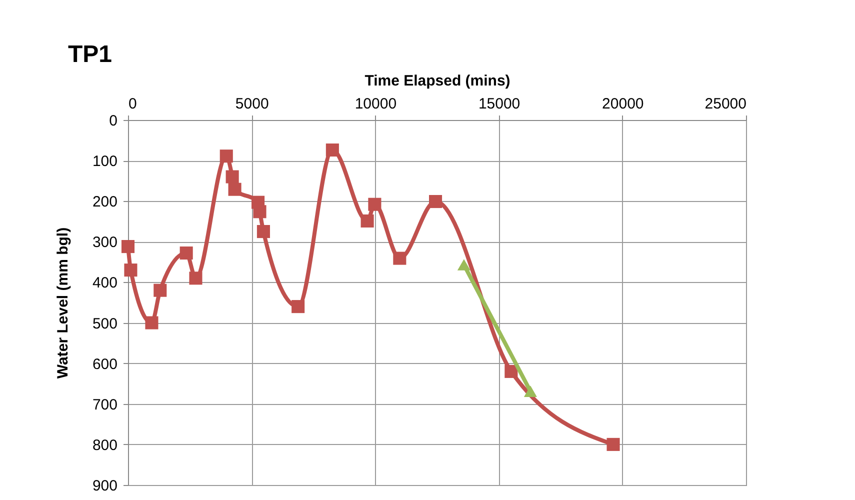 This screenshot has height=500, width=855. Describe the element at coordinates (499, 104) in the screenshot. I see `x-tick-label: 15000` at that location.